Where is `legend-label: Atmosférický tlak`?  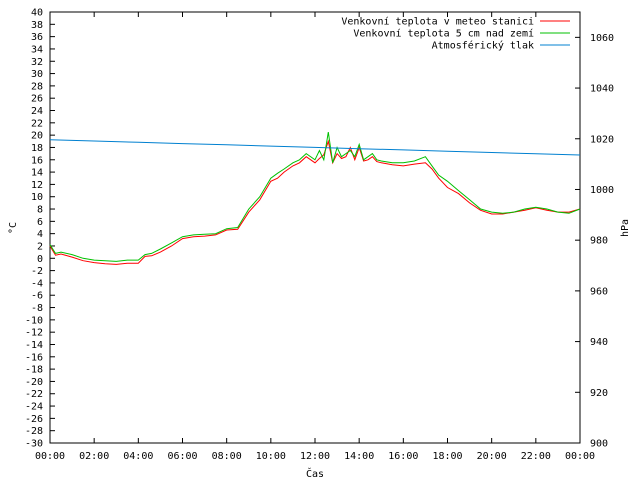
legend-label: Atmosférický tlak is located at coordinates (483, 46).